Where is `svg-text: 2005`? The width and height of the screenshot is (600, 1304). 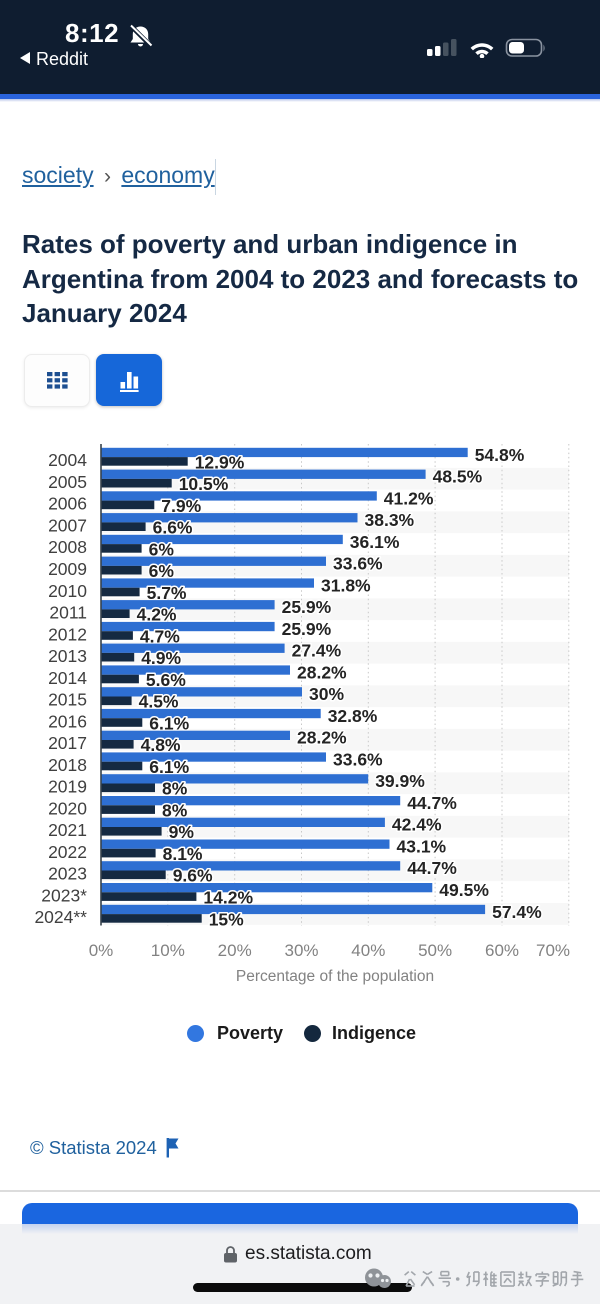 svg-text: 2005 is located at coordinates (67, 482).